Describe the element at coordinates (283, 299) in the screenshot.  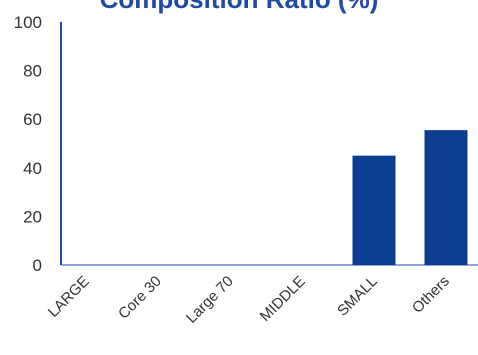
I see `x-tick-label: MIDDLE` at that location.